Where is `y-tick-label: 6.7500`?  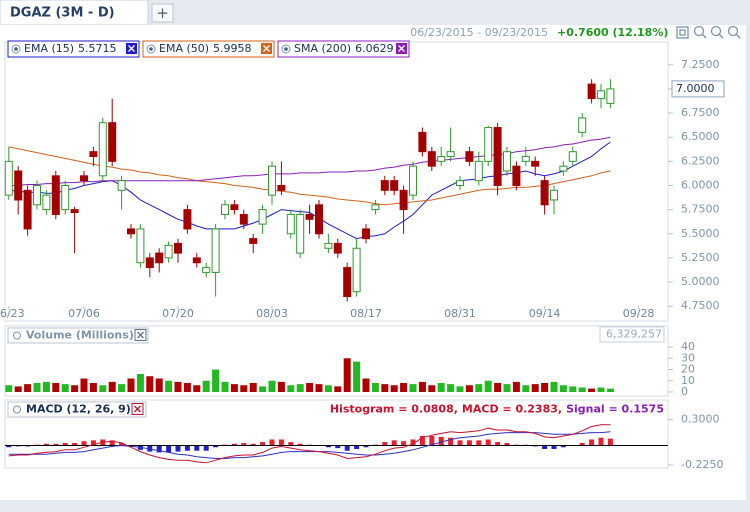
y-tick-label: 6.7500 is located at coordinates (700, 112).